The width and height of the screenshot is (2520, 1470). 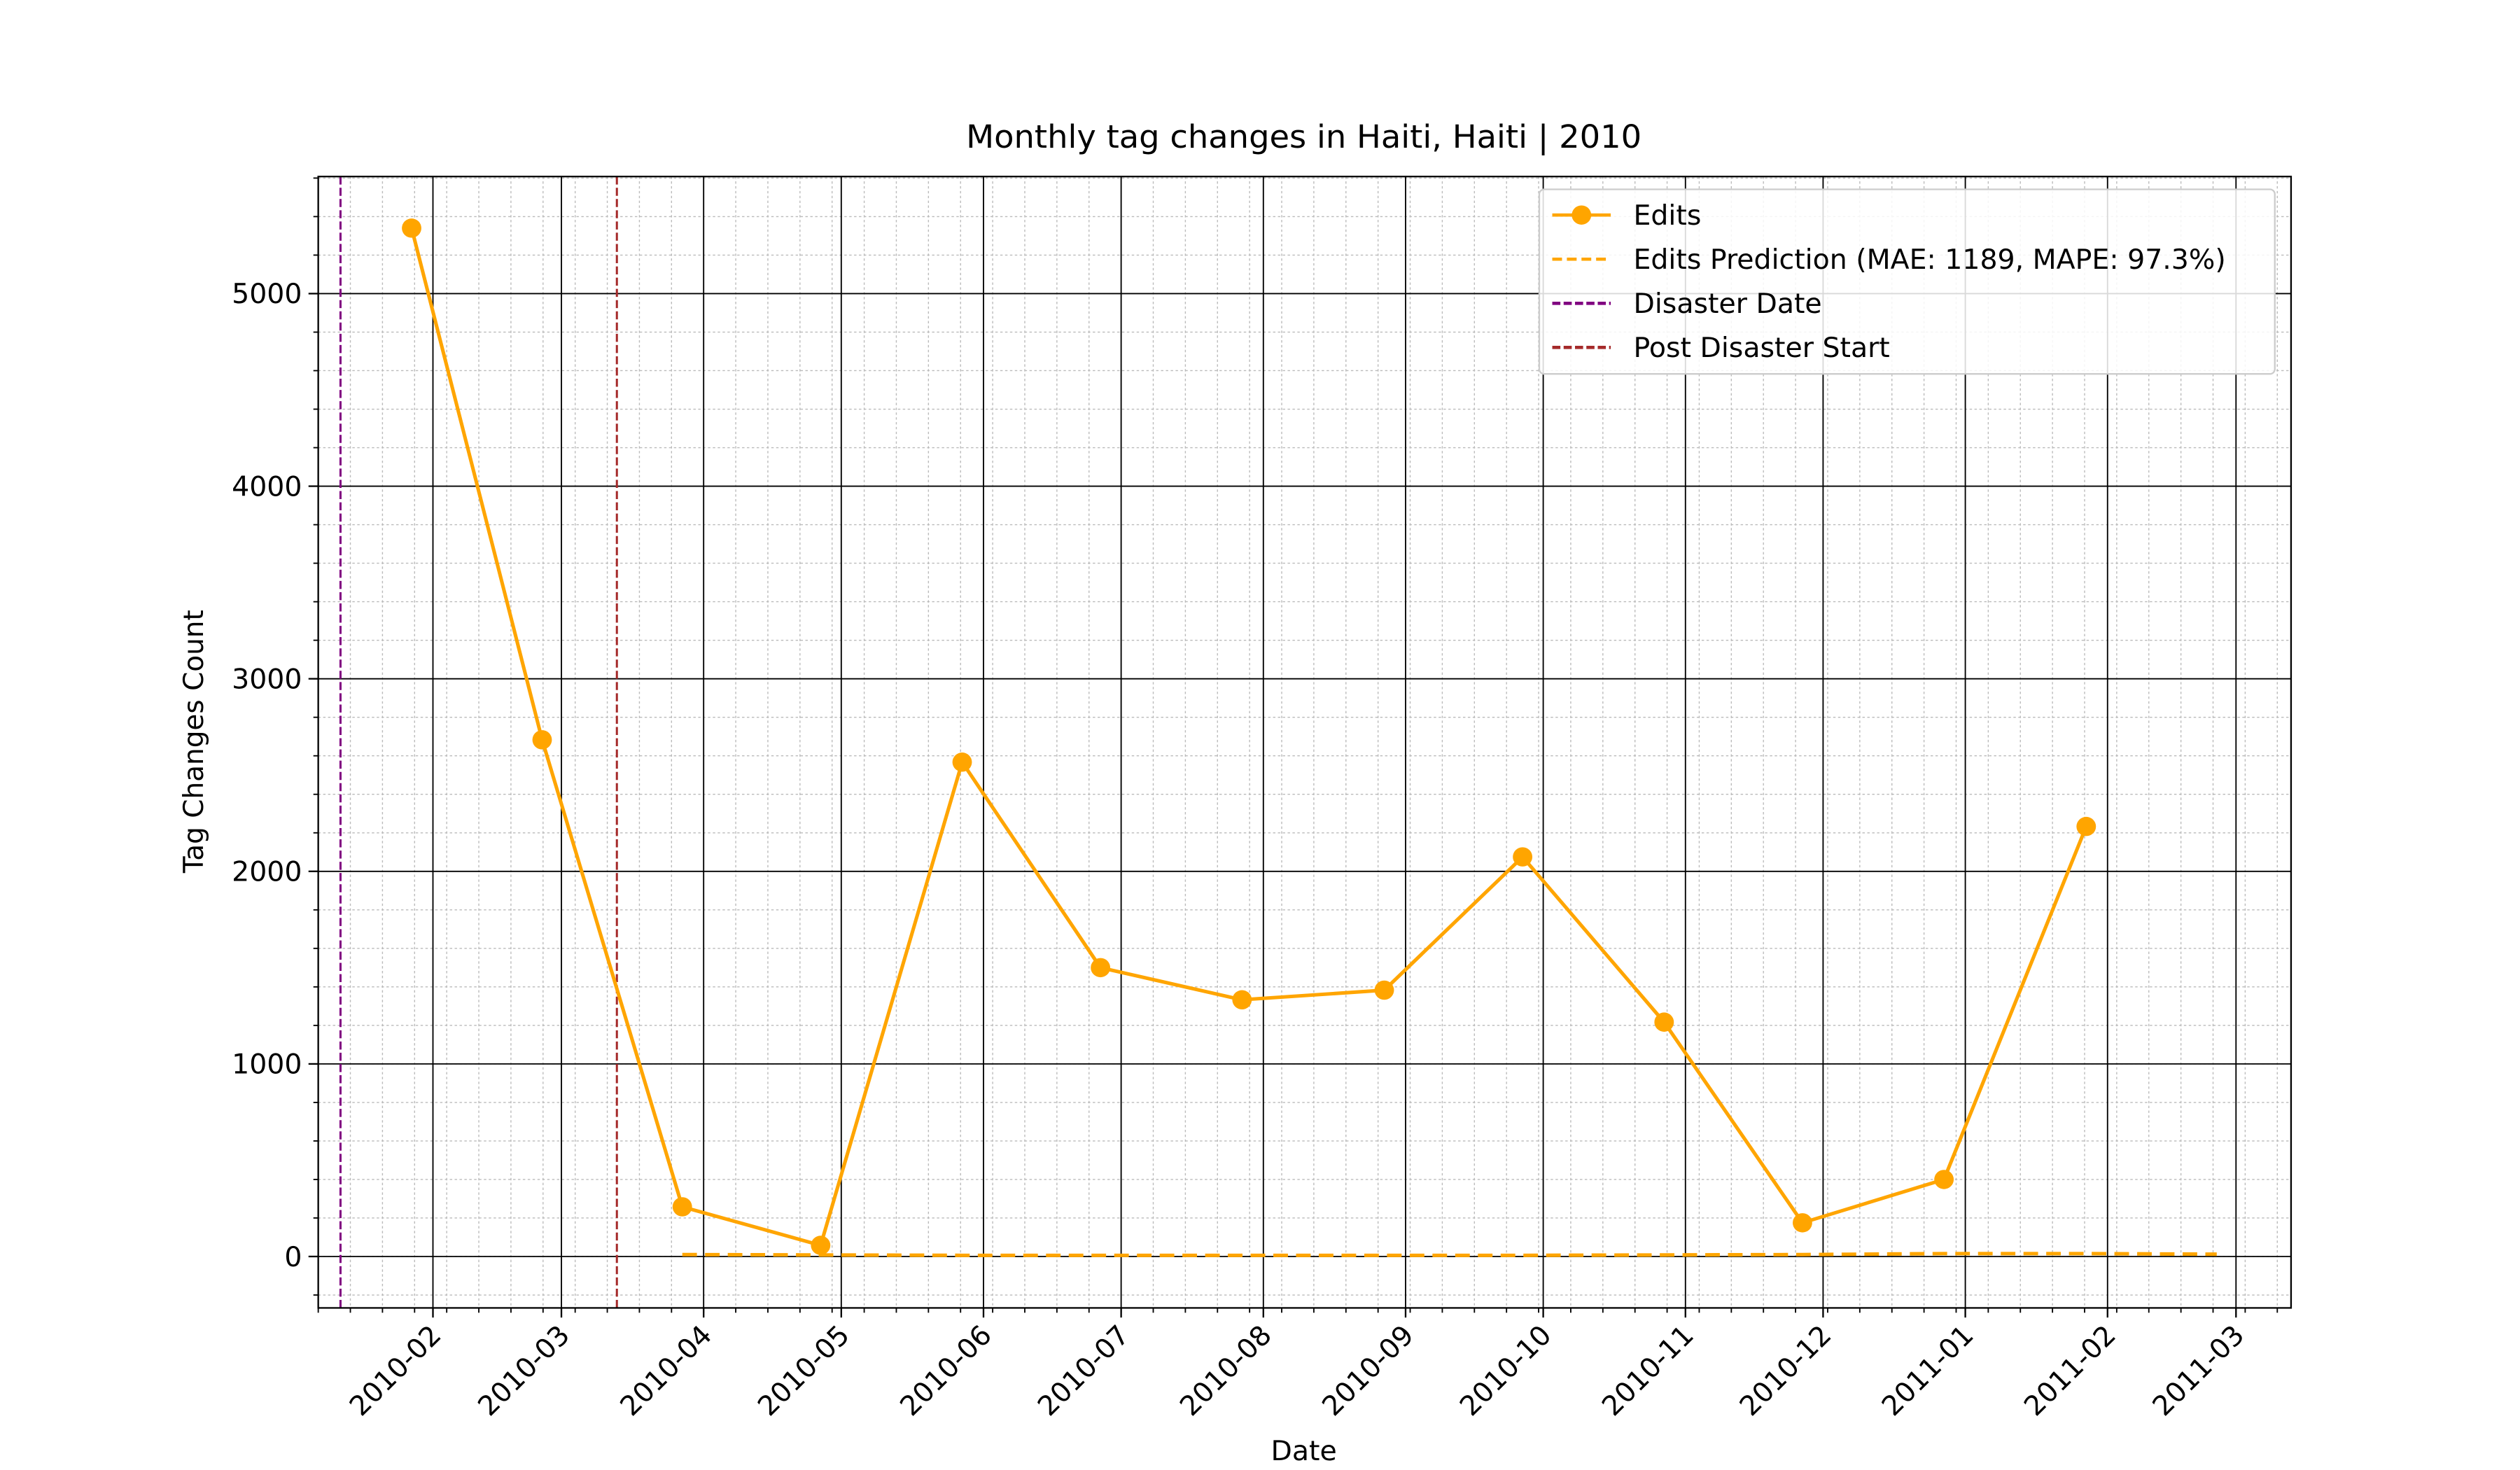 I want to click on x-tick-label: 2010-12, so click(x=1785, y=1371).